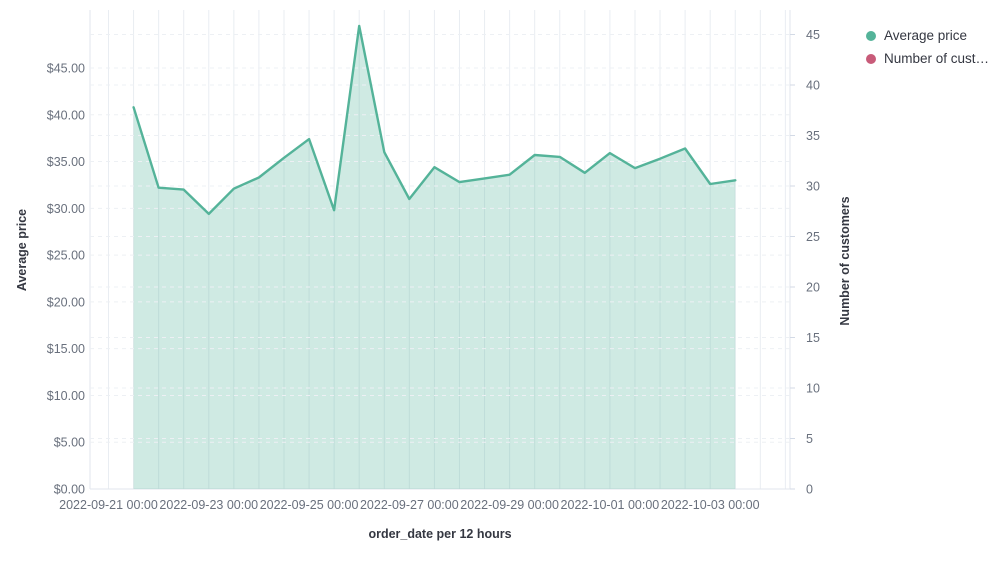 The width and height of the screenshot is (1008, 564). Describe the element at coordinates (66, 162) in the screenshot. I see `left-tick-label: $35.00` at that location.